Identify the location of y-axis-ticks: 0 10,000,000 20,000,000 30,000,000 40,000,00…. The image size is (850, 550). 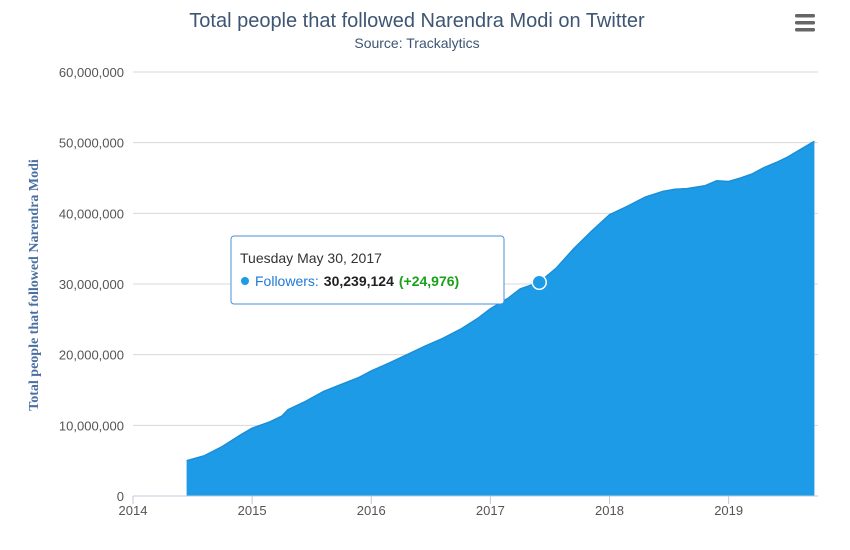
(91, 284).